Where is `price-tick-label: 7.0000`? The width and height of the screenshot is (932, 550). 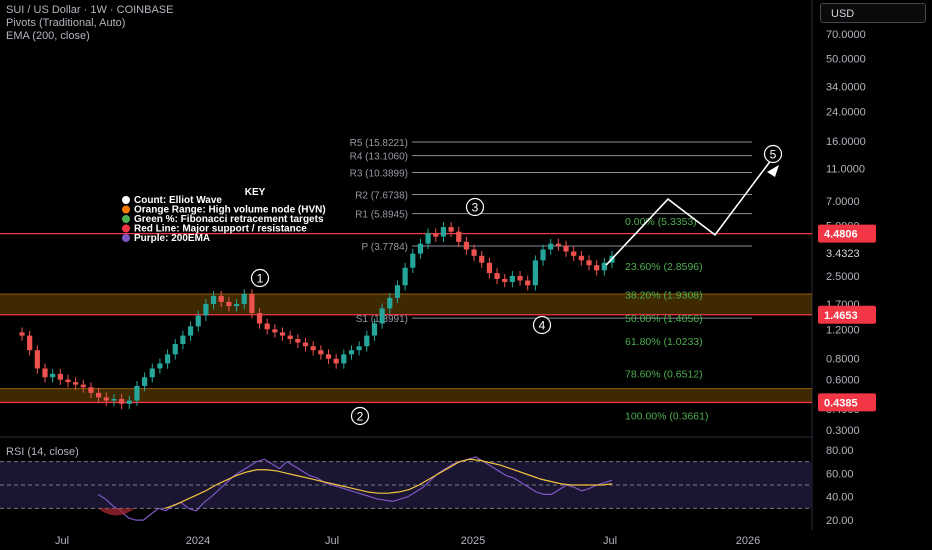 price-tick-label: 7.0000 is located at coordinates (843, 202).